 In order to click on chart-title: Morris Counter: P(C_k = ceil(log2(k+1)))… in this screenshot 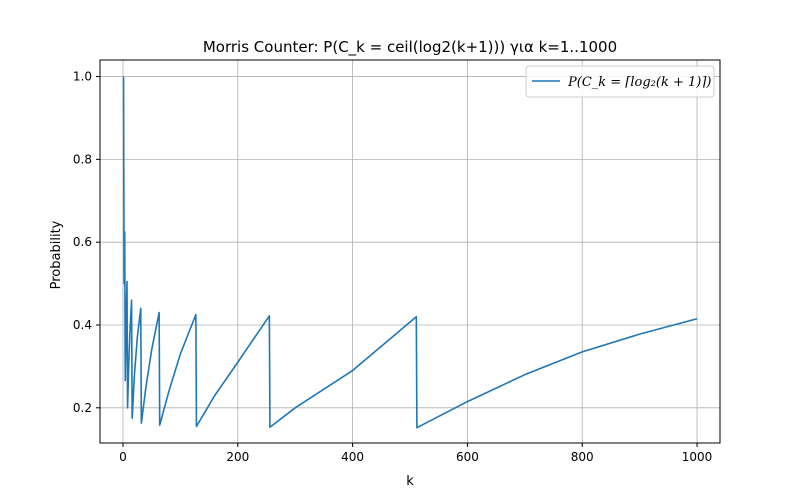, I will do `click(410, 47)`.